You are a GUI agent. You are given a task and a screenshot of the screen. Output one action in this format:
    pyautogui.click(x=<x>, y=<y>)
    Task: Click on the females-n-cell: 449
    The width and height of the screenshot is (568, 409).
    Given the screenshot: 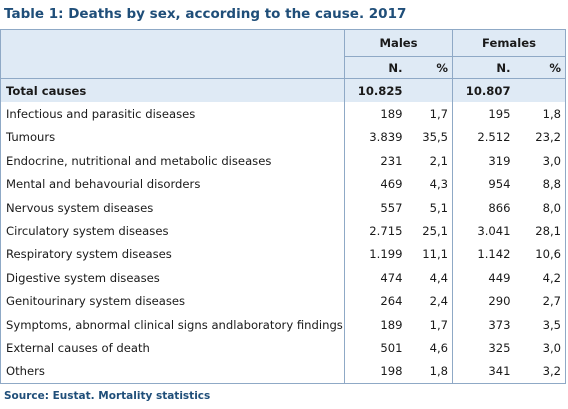 What is the action you would take?
    pyautogui.click(x=483, y=278)
    